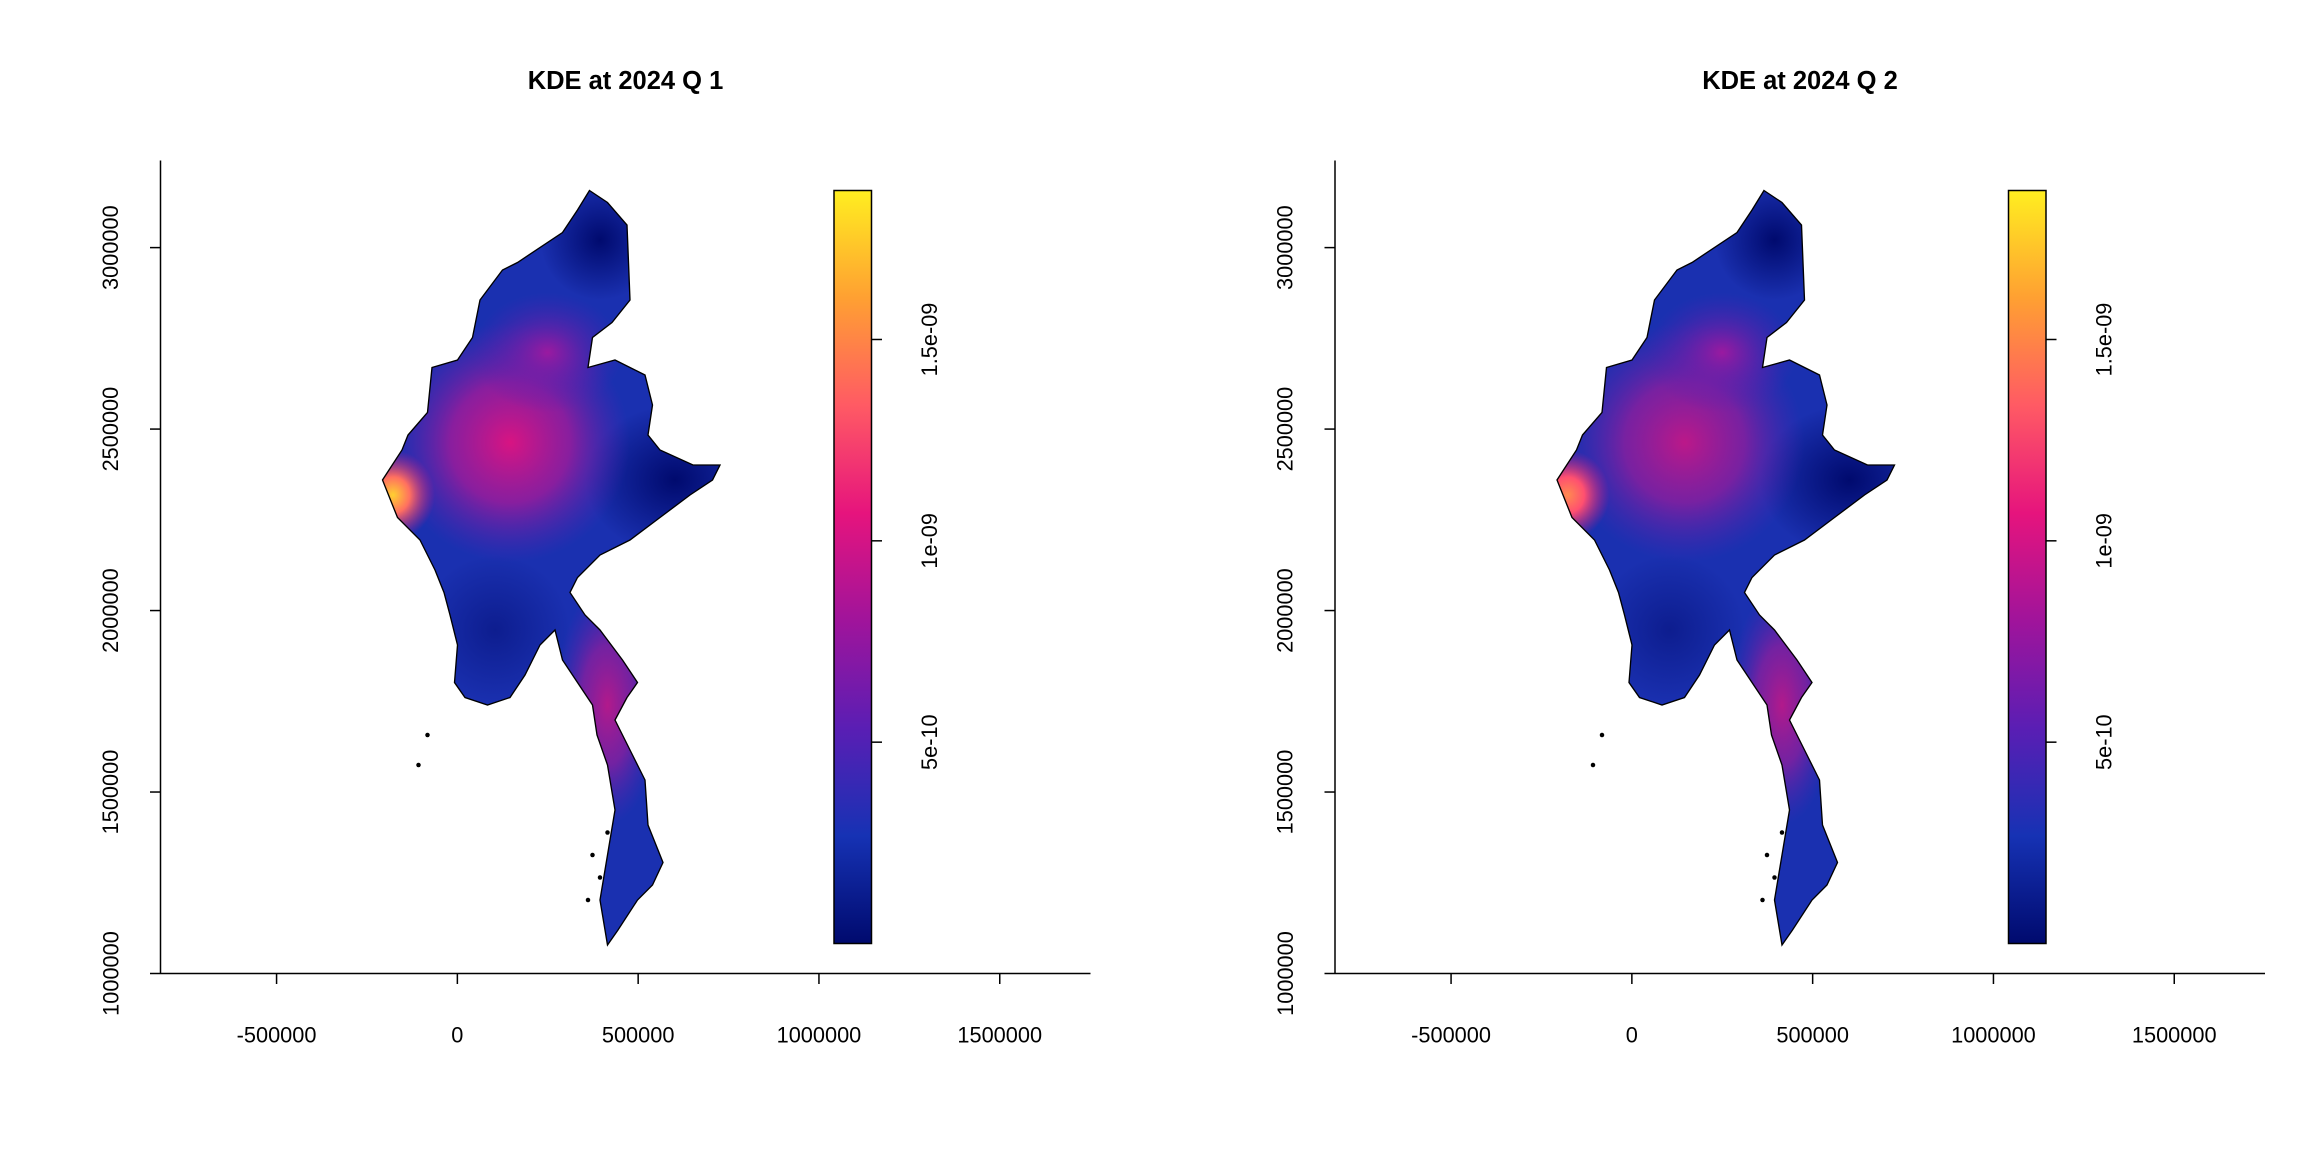 The image size is (2304, 1152). Describe the element at coordinates (626, 81) in the screenshot. I see `chart-title: KDE at 2024 Q 1` at that location.